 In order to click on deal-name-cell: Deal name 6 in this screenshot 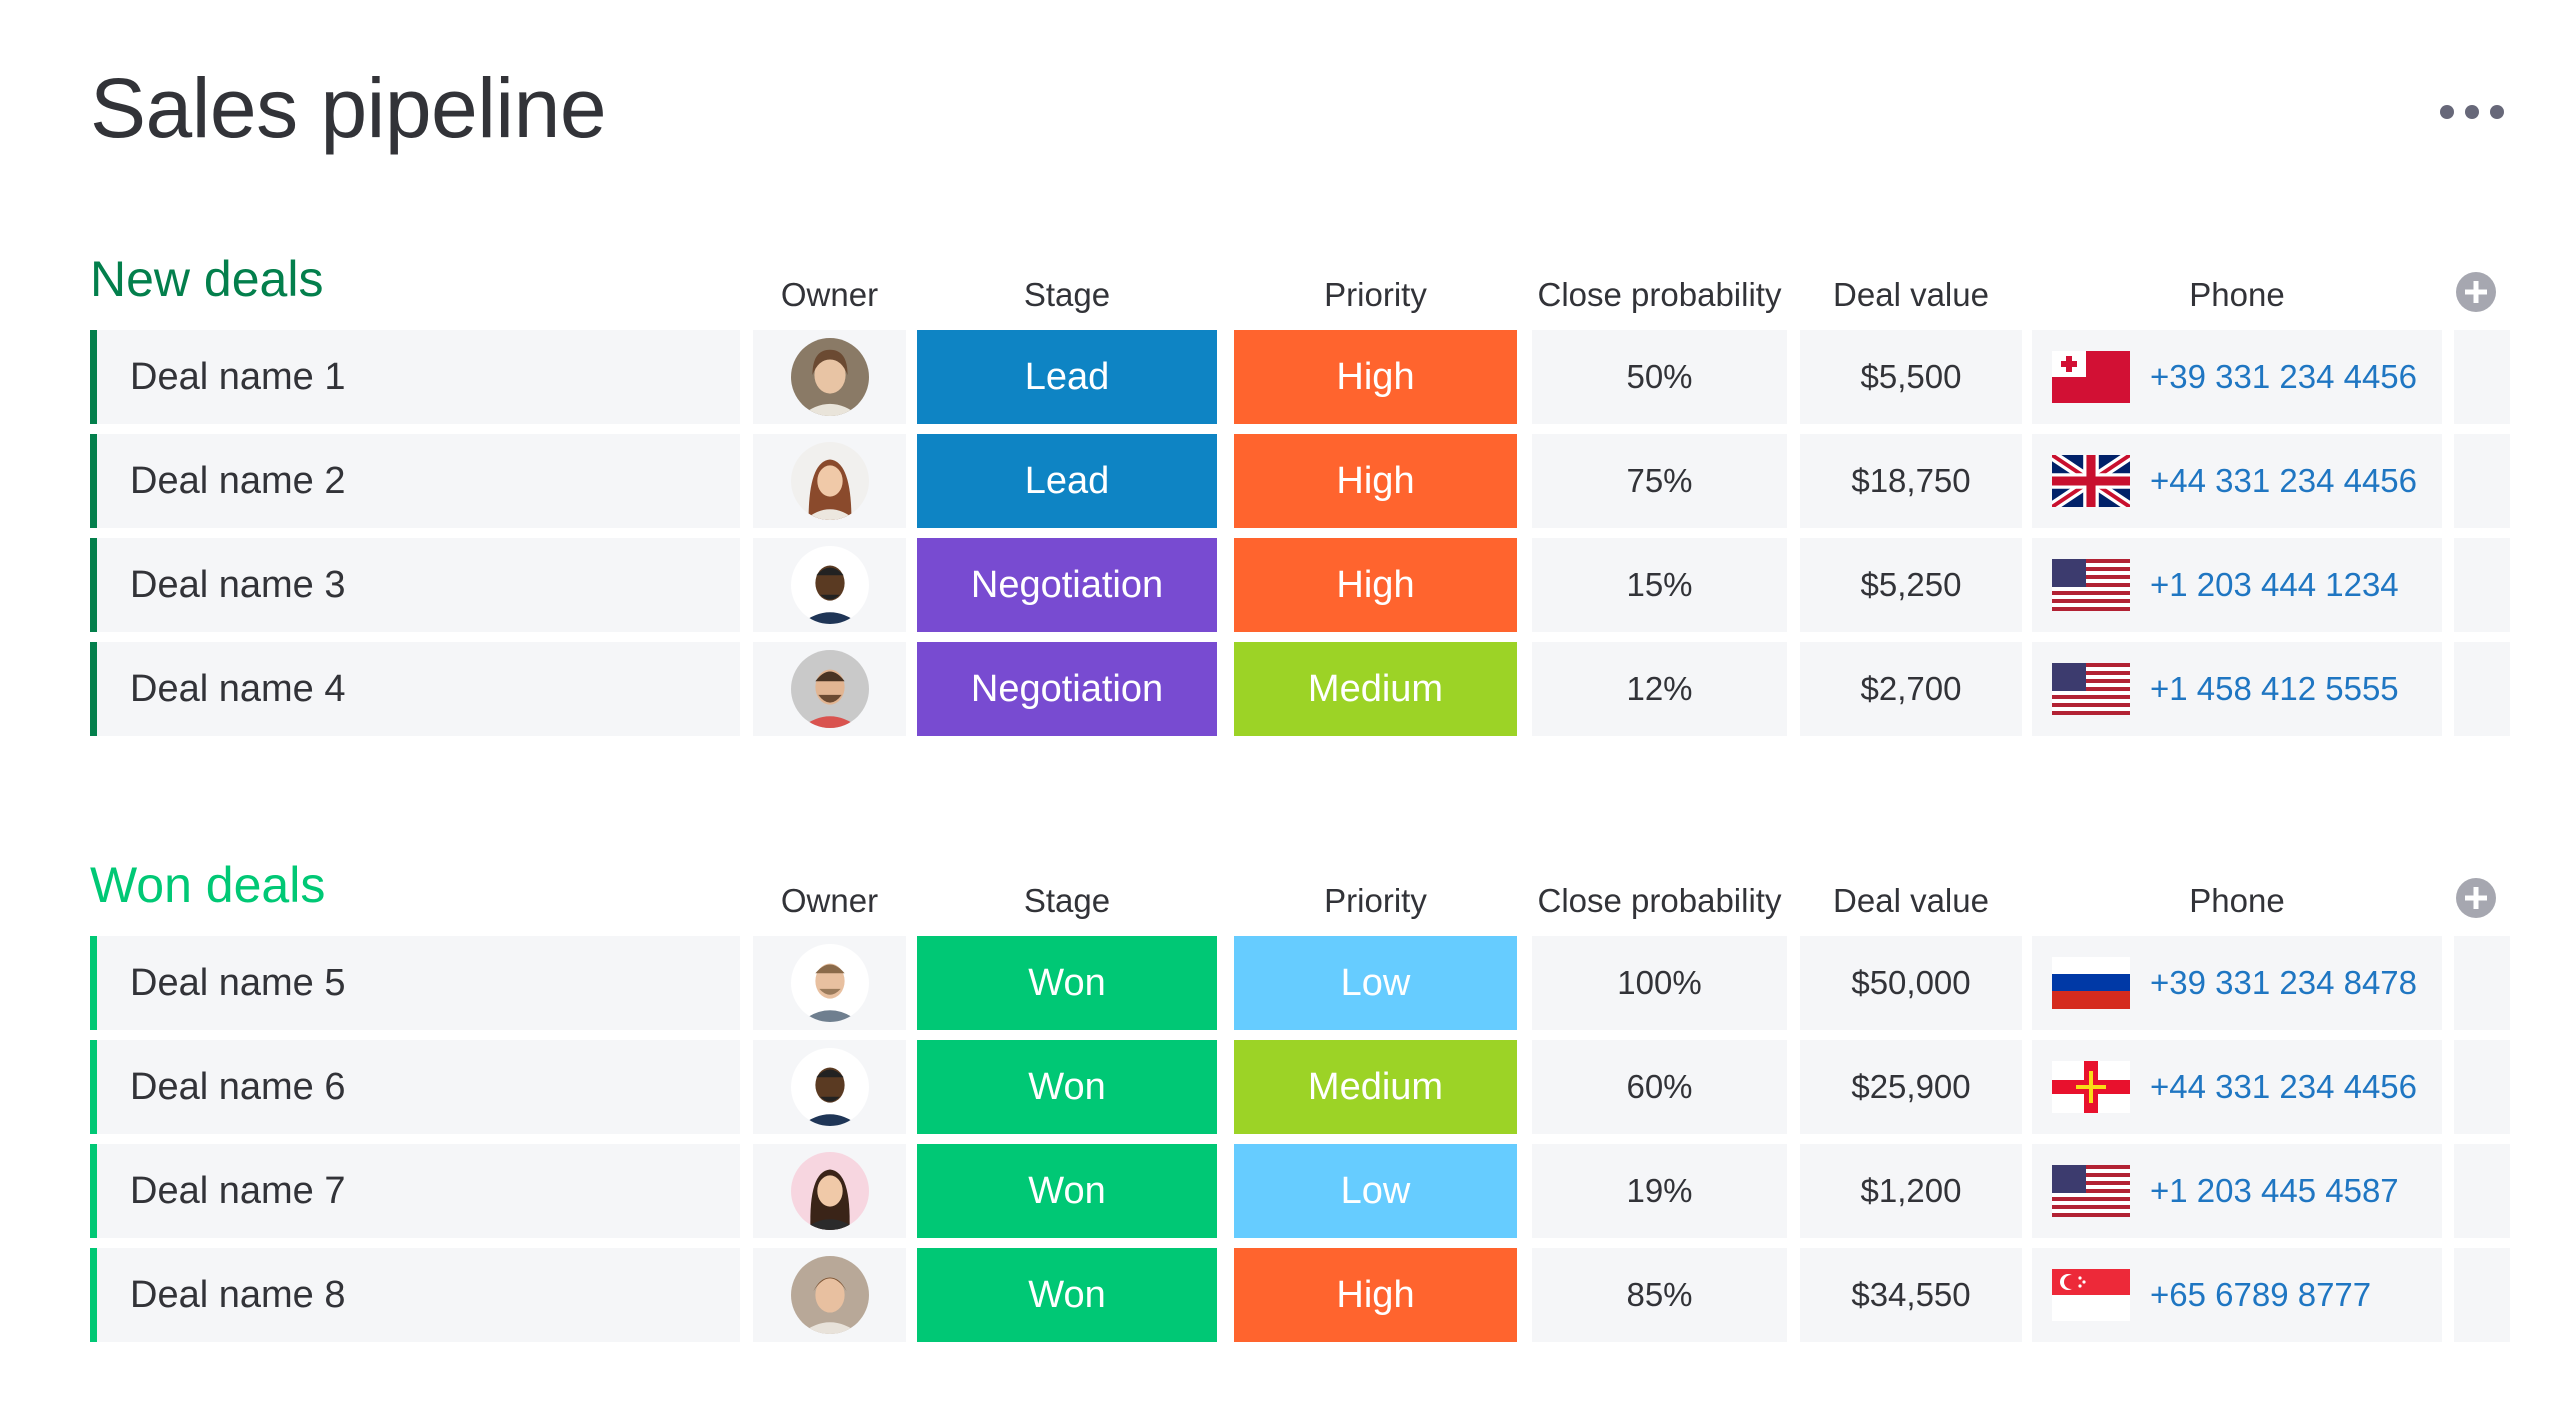, I will do `click(415, 1087)`.